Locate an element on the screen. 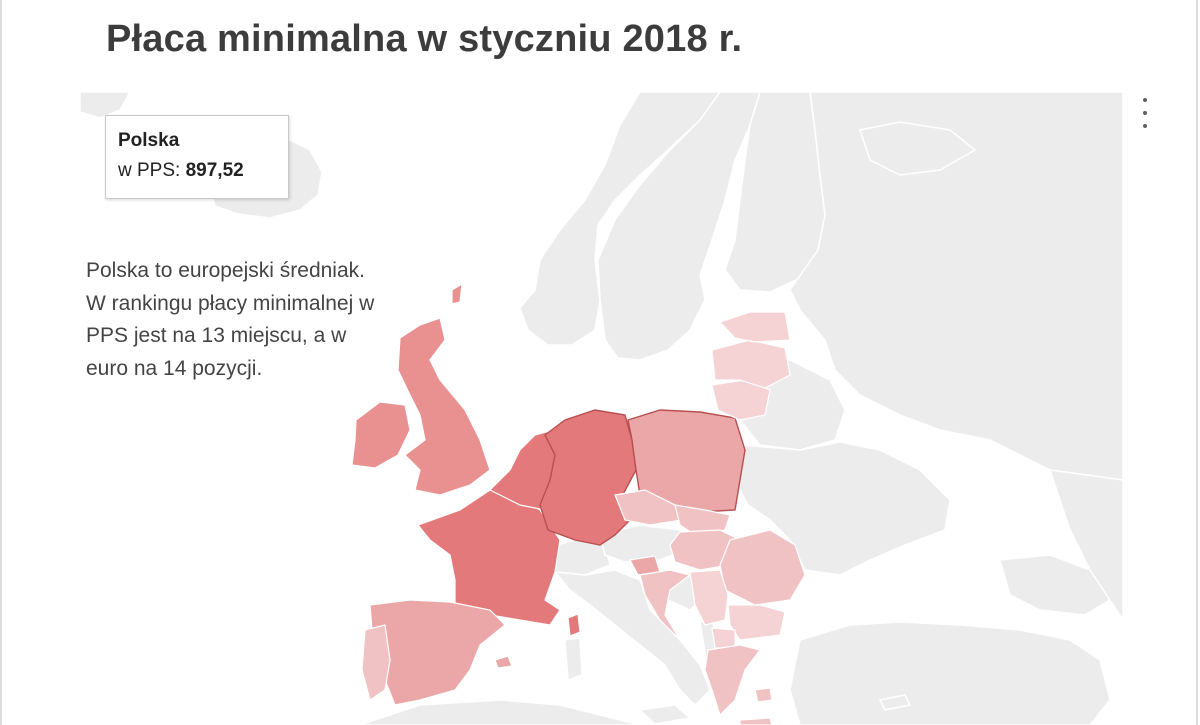 The height and width of the screenshot is (725, 1200). country-greece is located at coordinates (733, 680).